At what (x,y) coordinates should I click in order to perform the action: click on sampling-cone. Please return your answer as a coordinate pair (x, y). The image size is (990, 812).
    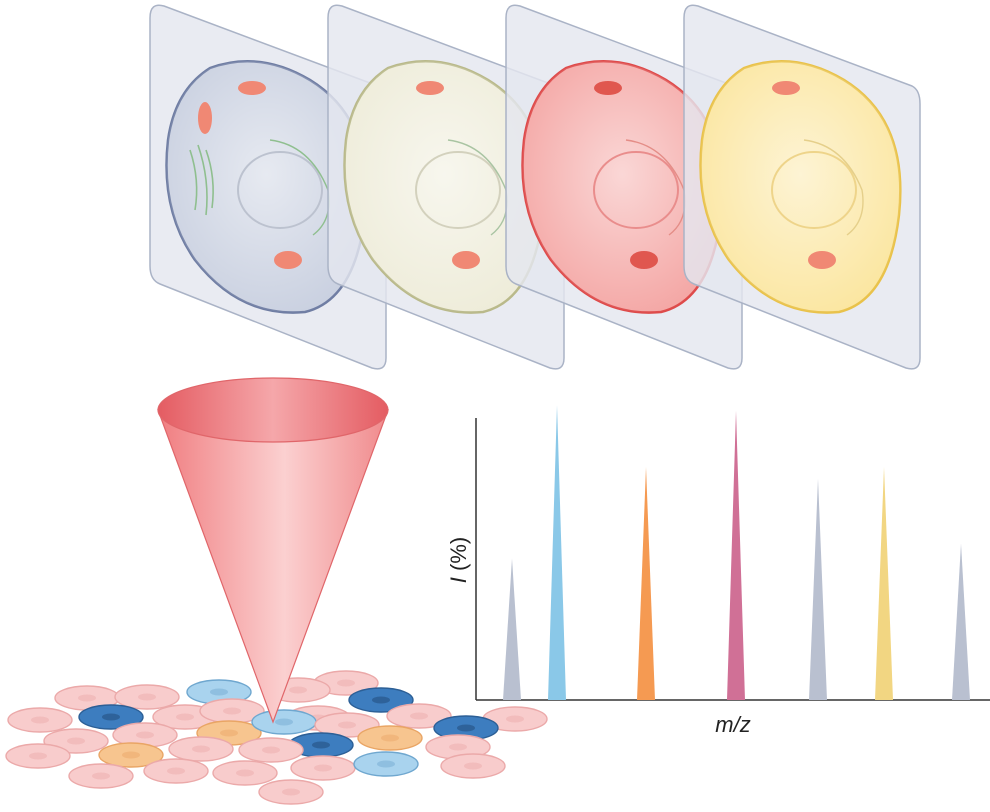
    Looking at the image, I should click on (273, 550).